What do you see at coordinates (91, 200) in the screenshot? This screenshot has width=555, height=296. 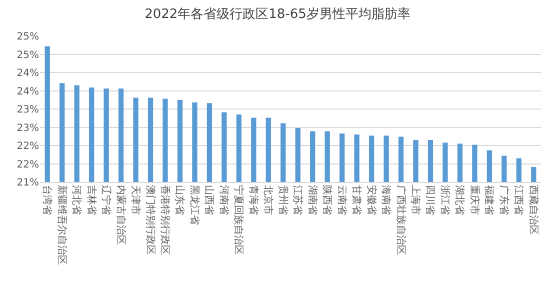 I see `x-tick-label: 吉林省` at bounding box center [91, 200].